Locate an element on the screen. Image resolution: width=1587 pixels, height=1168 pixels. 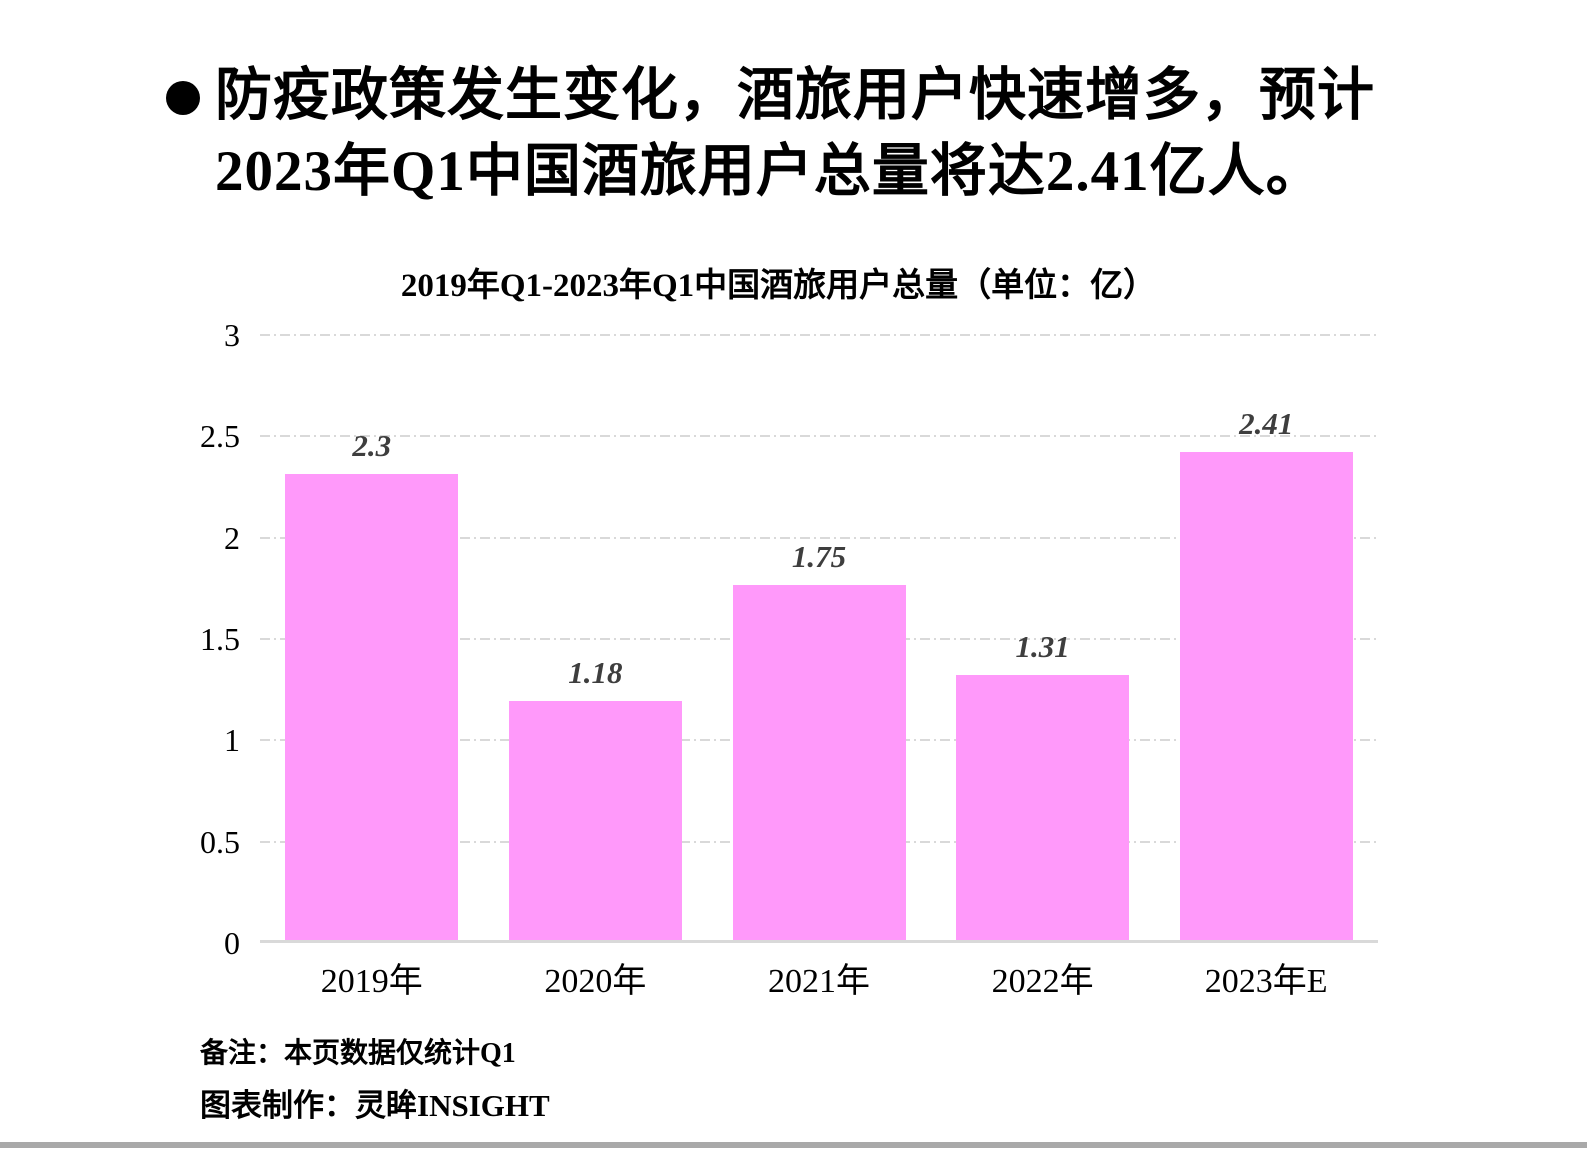
y-tick-label: 2 is located at coordinates (232, 537).